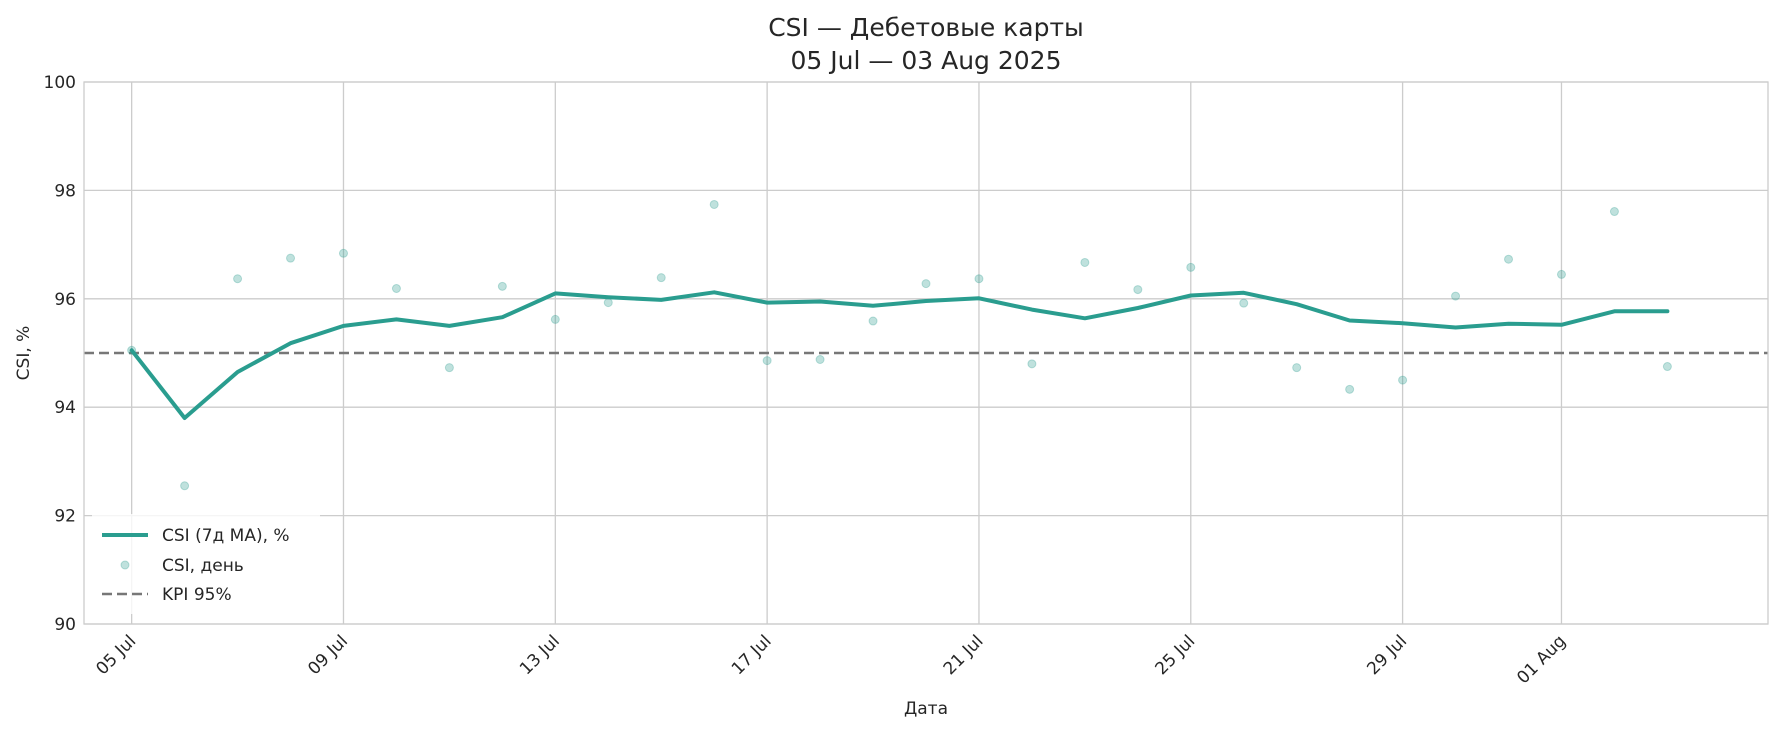  Describe the element at coordinates (60, 354) in the screenshot. I see `y-tick-labels: 90 92 94 96 98 100` at that location.